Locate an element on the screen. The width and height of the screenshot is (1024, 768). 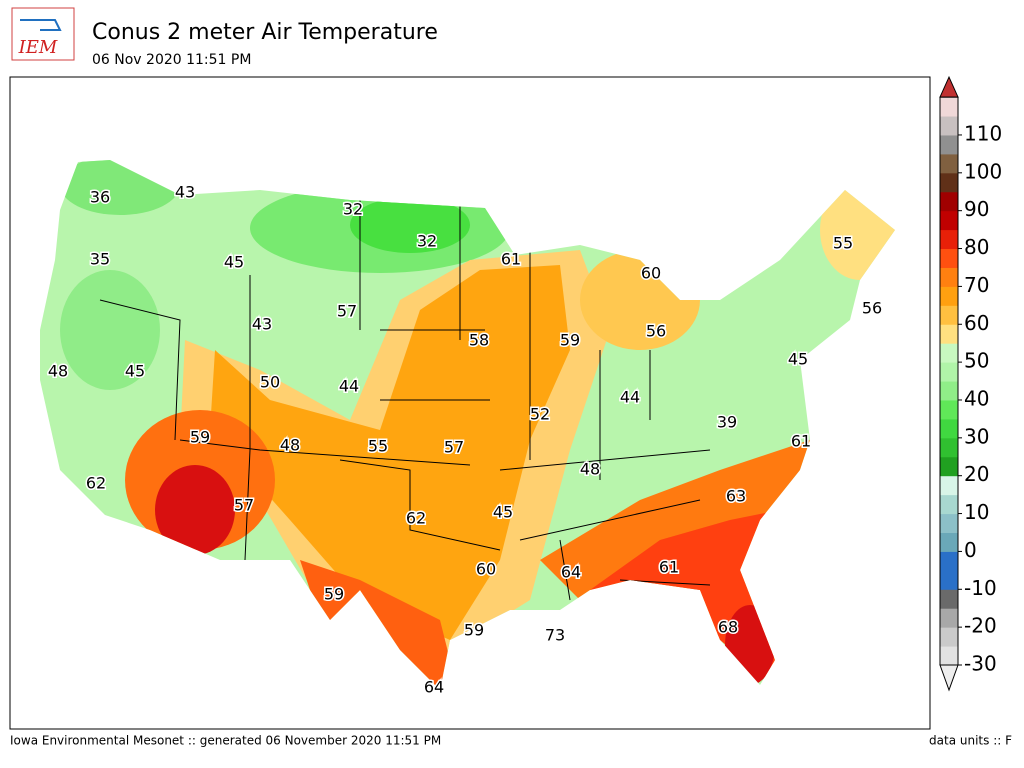
colorbar-tick-label: 0 is located at coordinates (970, 550).